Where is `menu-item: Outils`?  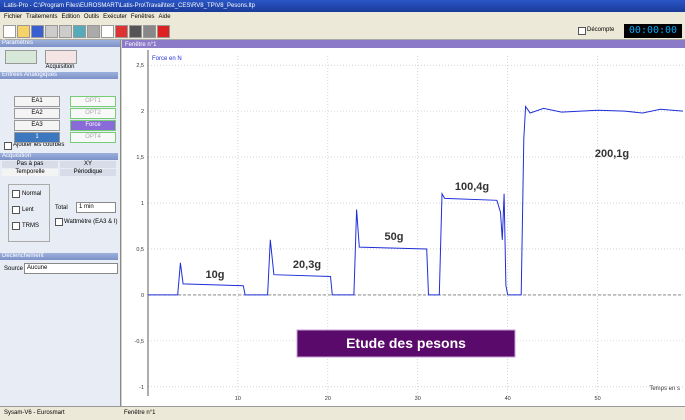
menu-item: Outils is located at coordinates (91, 17).